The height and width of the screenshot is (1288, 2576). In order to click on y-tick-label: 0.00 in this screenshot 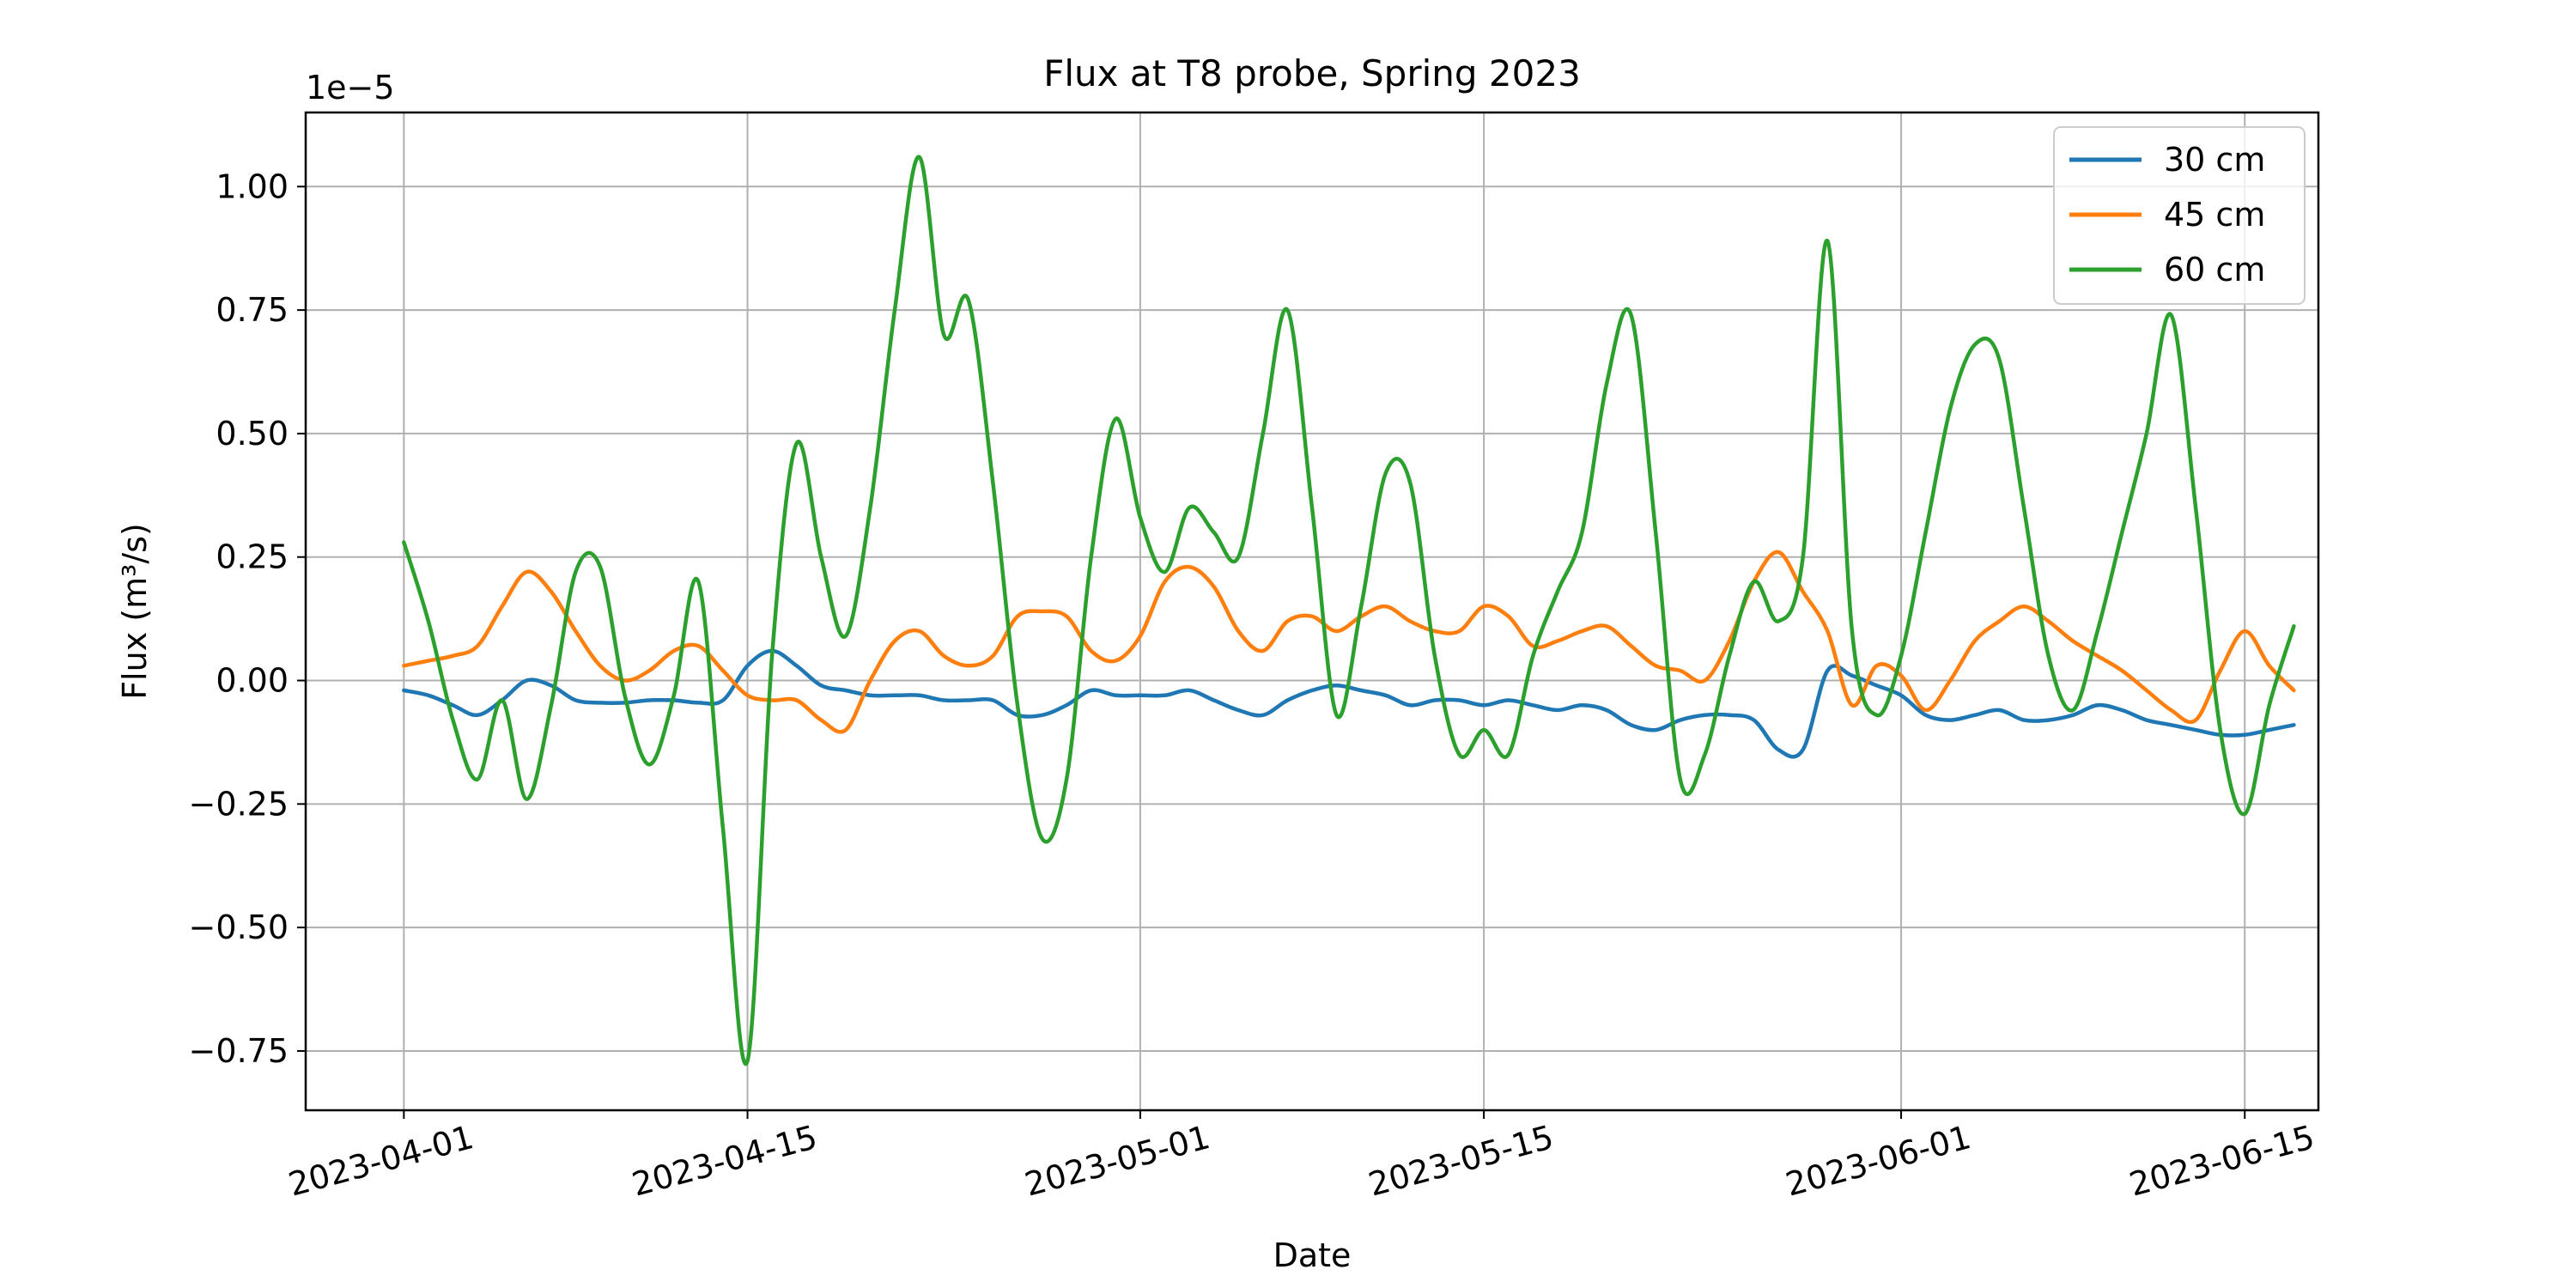, I will do `click(252, 681)`.